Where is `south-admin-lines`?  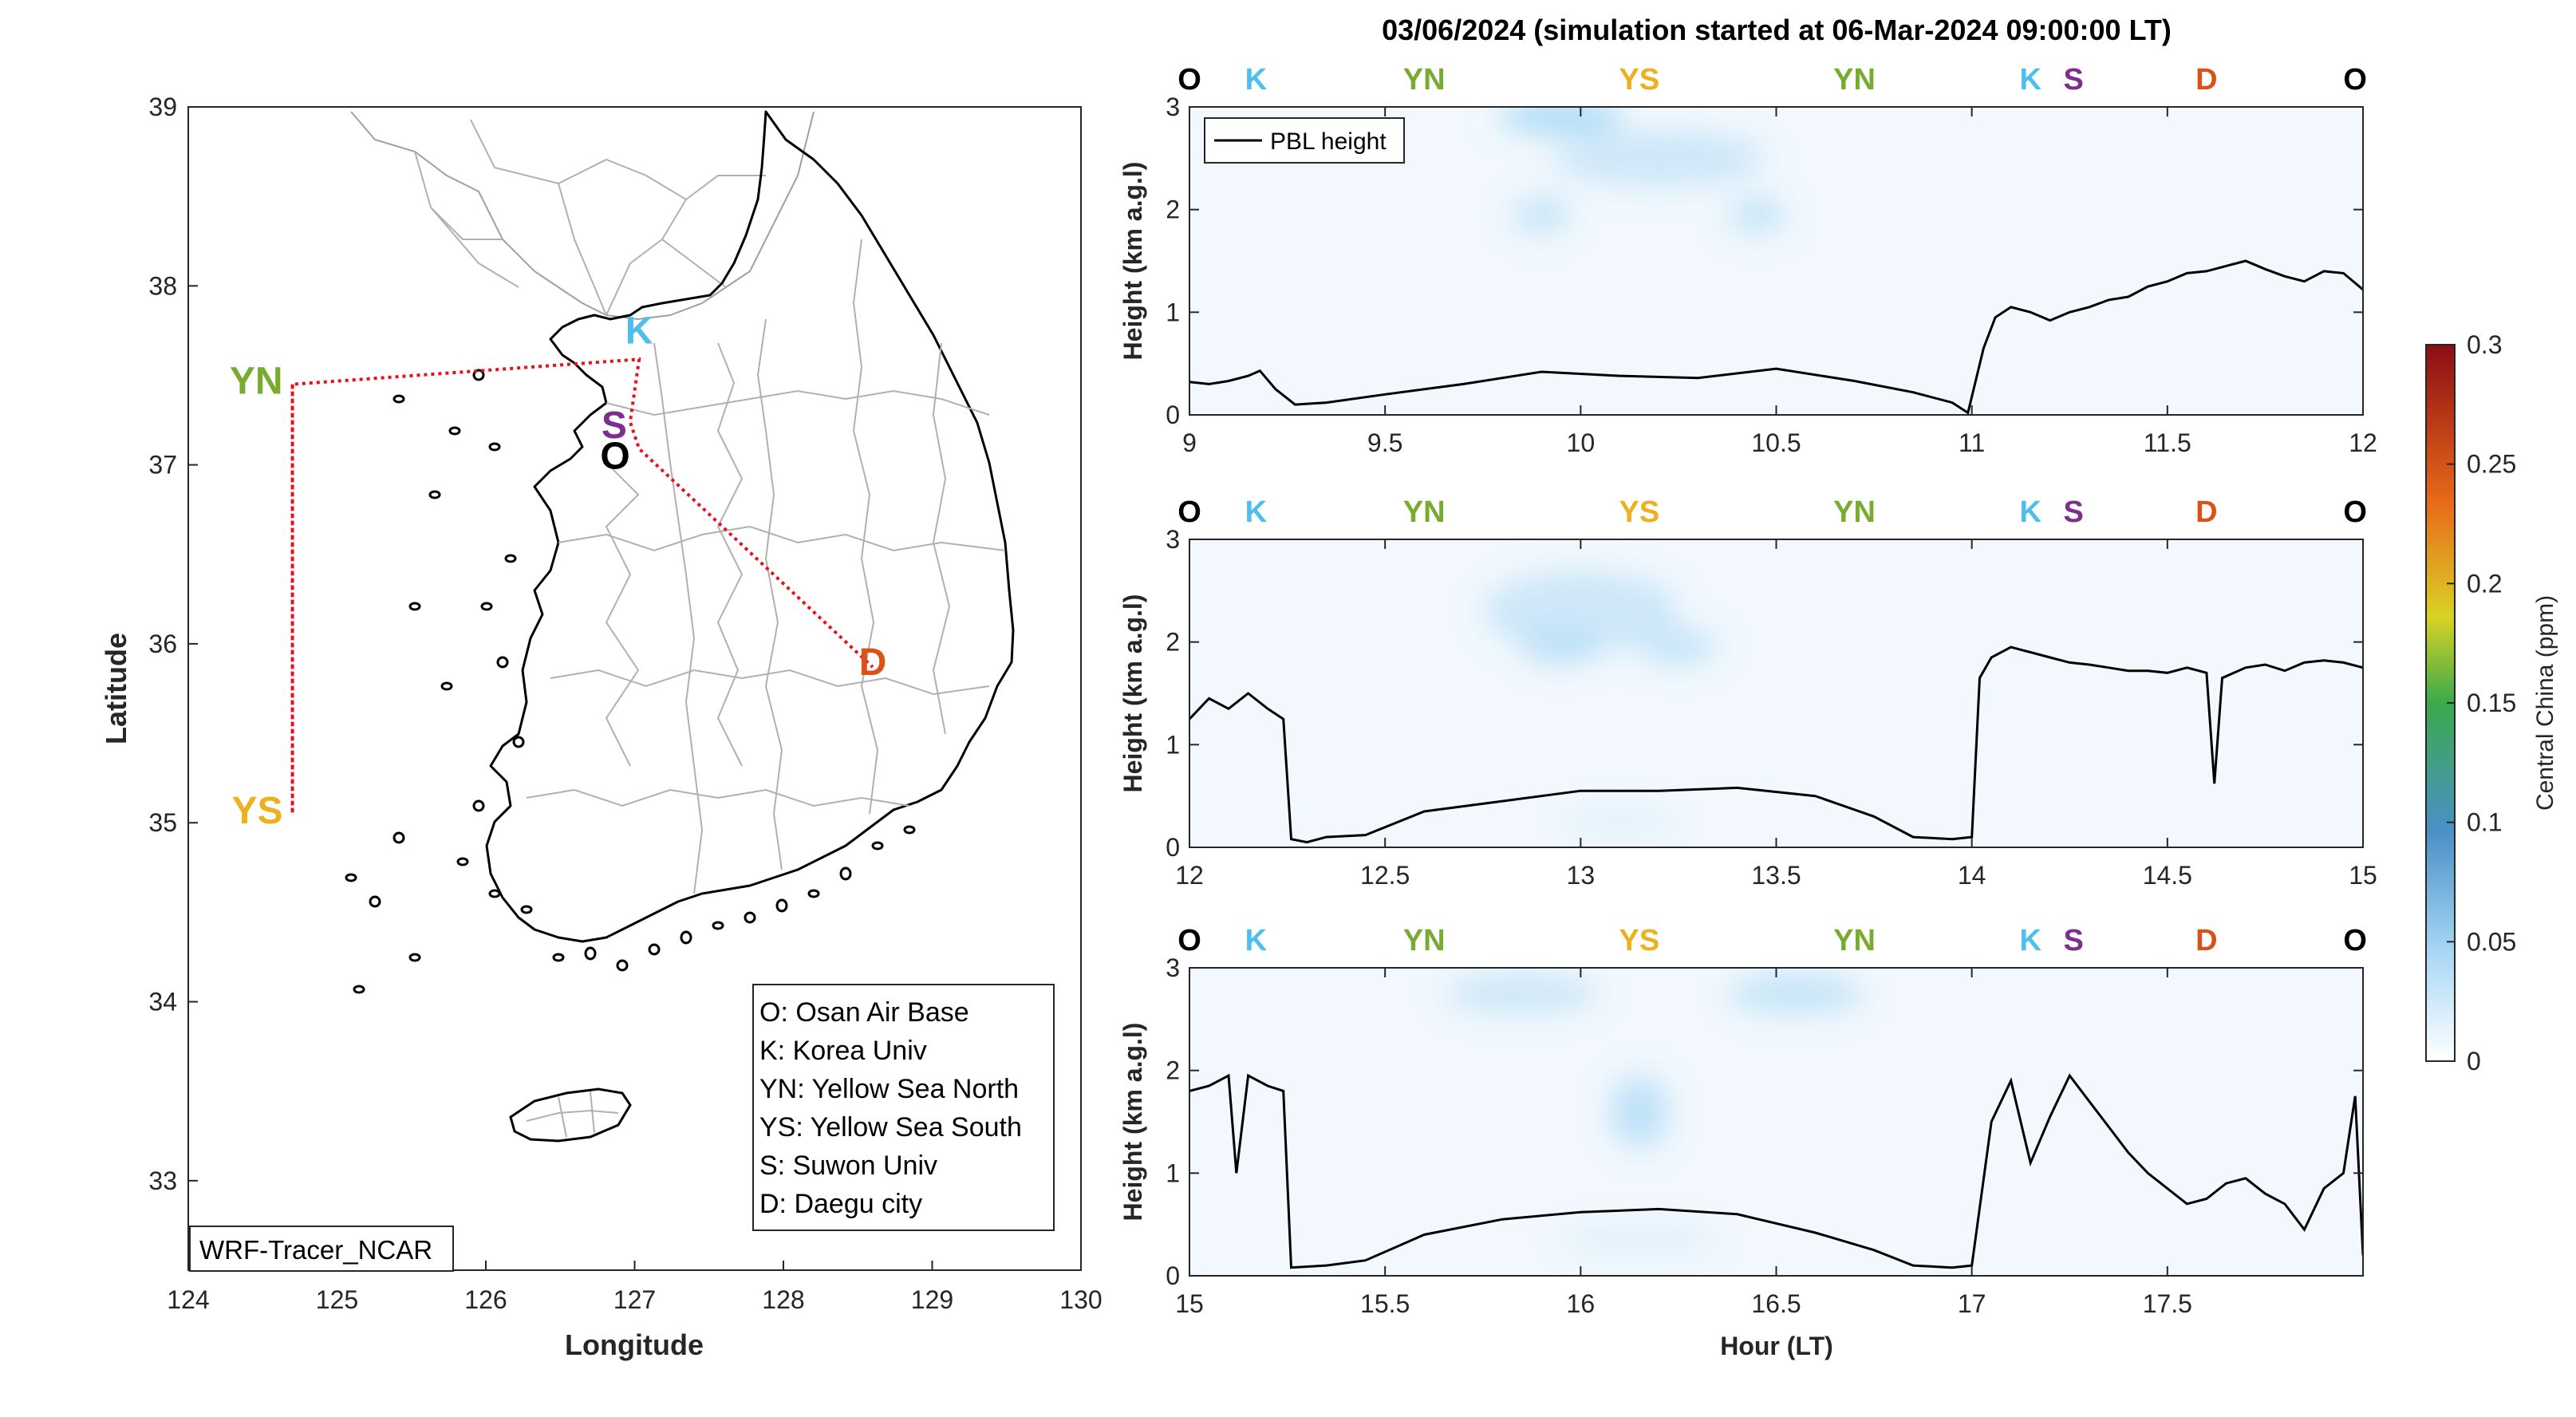 south-admin-lines is located at coordinates (766, 566).